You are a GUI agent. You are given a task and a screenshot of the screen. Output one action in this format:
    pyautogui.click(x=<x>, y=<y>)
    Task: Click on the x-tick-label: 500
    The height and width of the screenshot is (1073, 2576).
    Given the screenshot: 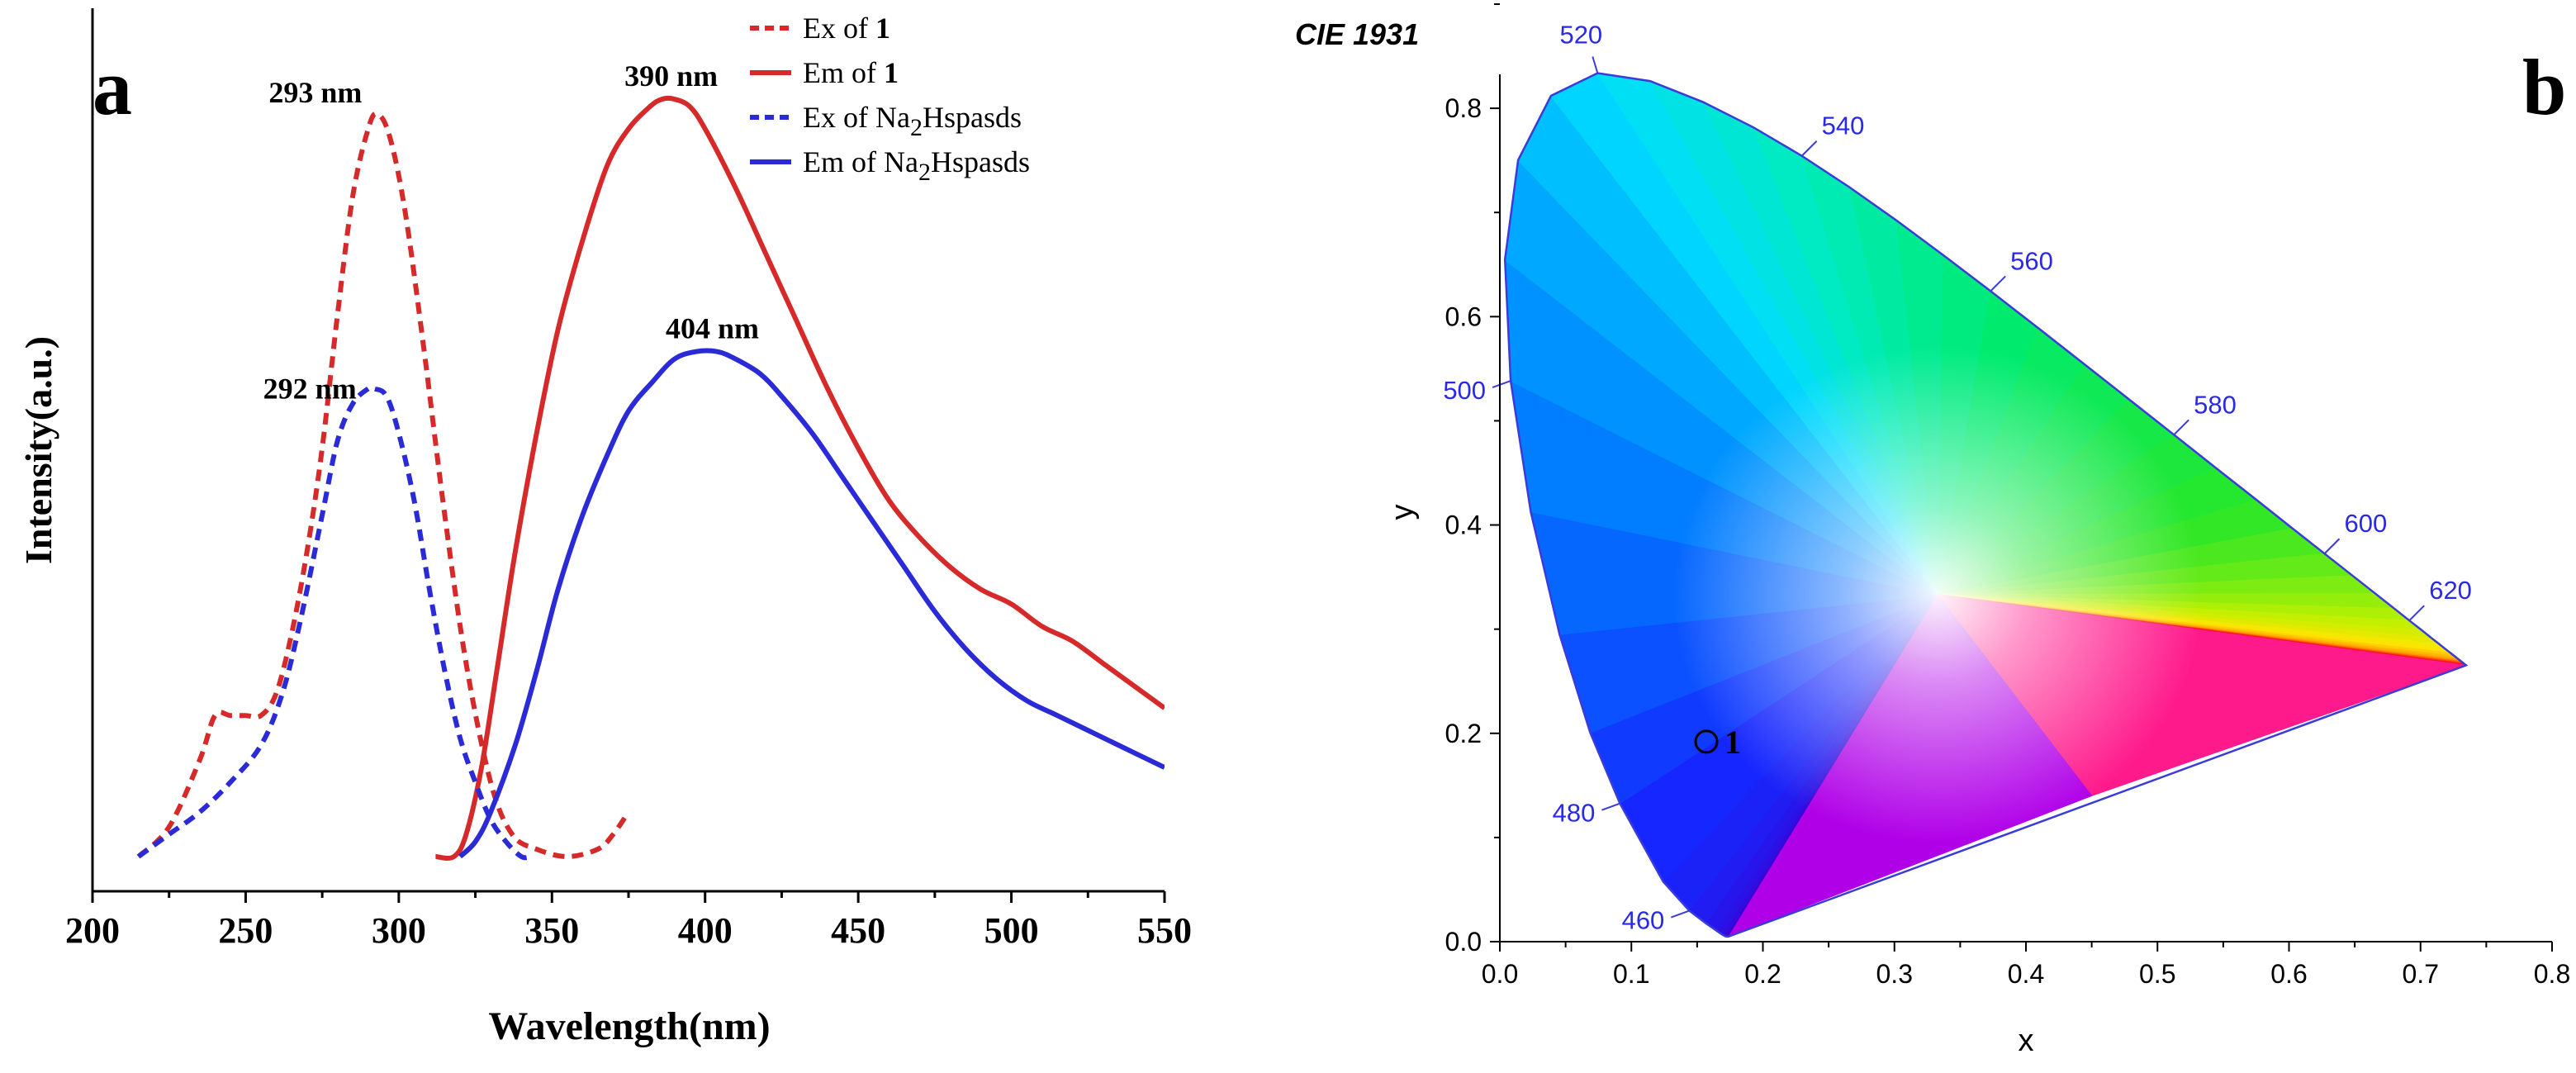 What is the action you would take?
    pyautogui.click(x=1011, y=931)
    